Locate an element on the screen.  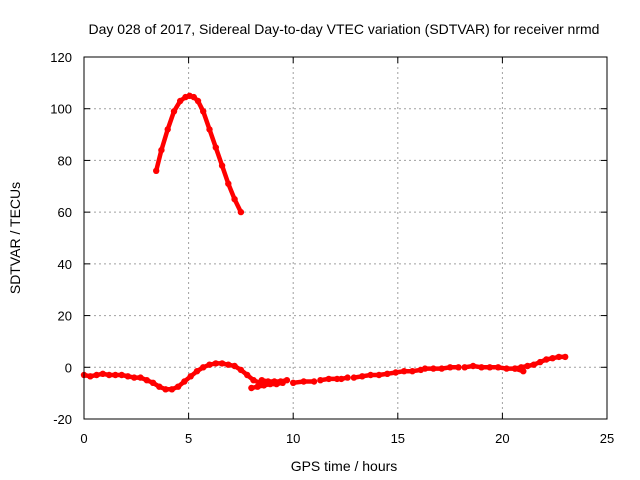
x-tick-labels: 0 5 10 15 20 25 is located at coordinates (347, 438).